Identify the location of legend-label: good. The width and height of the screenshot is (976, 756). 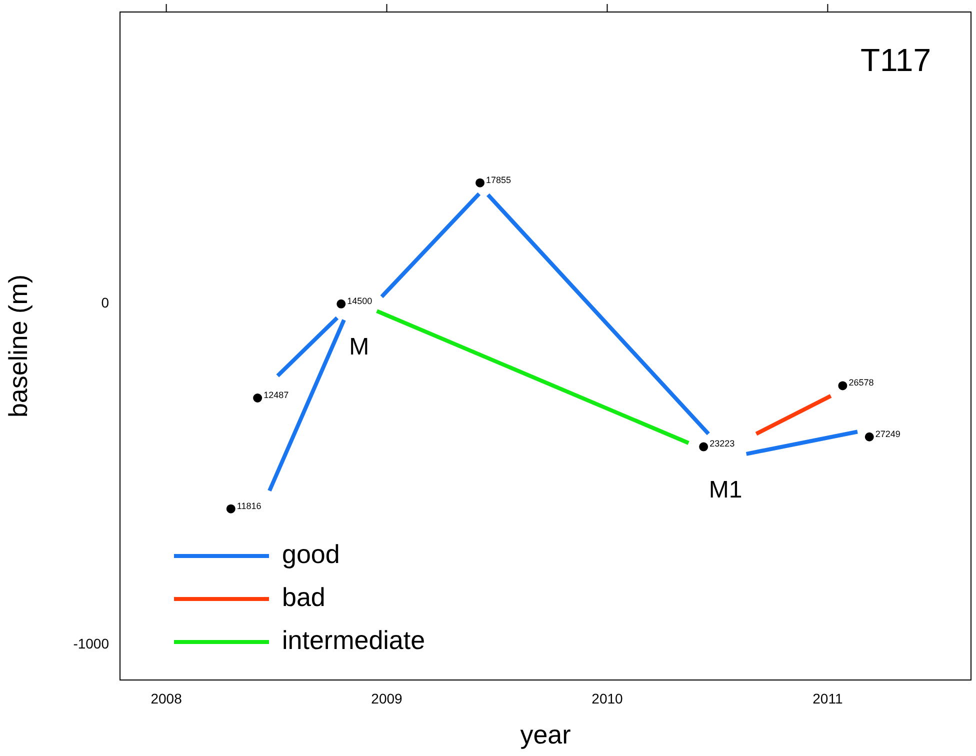
(311, 554).